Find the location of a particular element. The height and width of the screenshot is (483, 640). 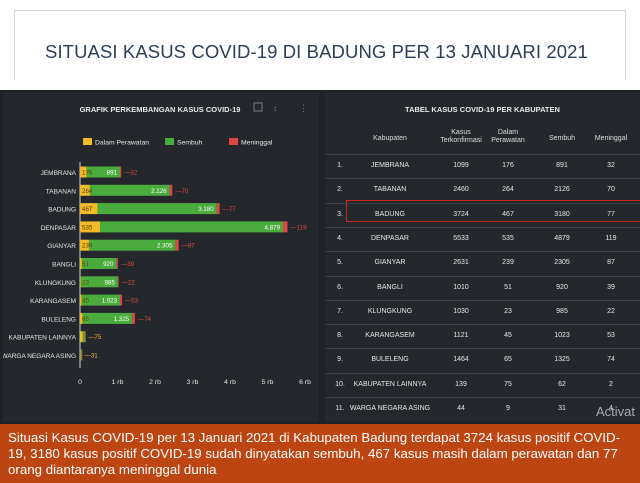

cell-no: 4. is located at coordinates (340, 238).